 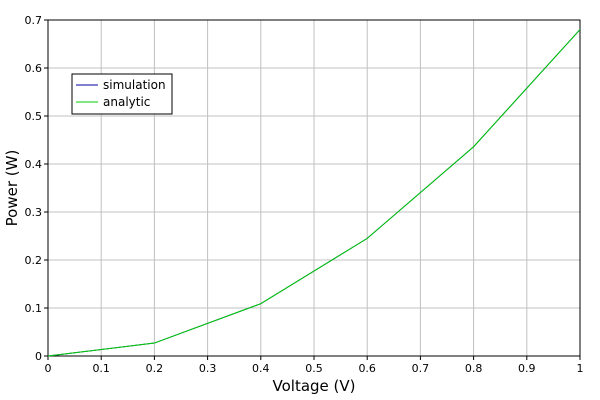 I want to click on x-tick-label: 0.6, so click(x=367, y=368).